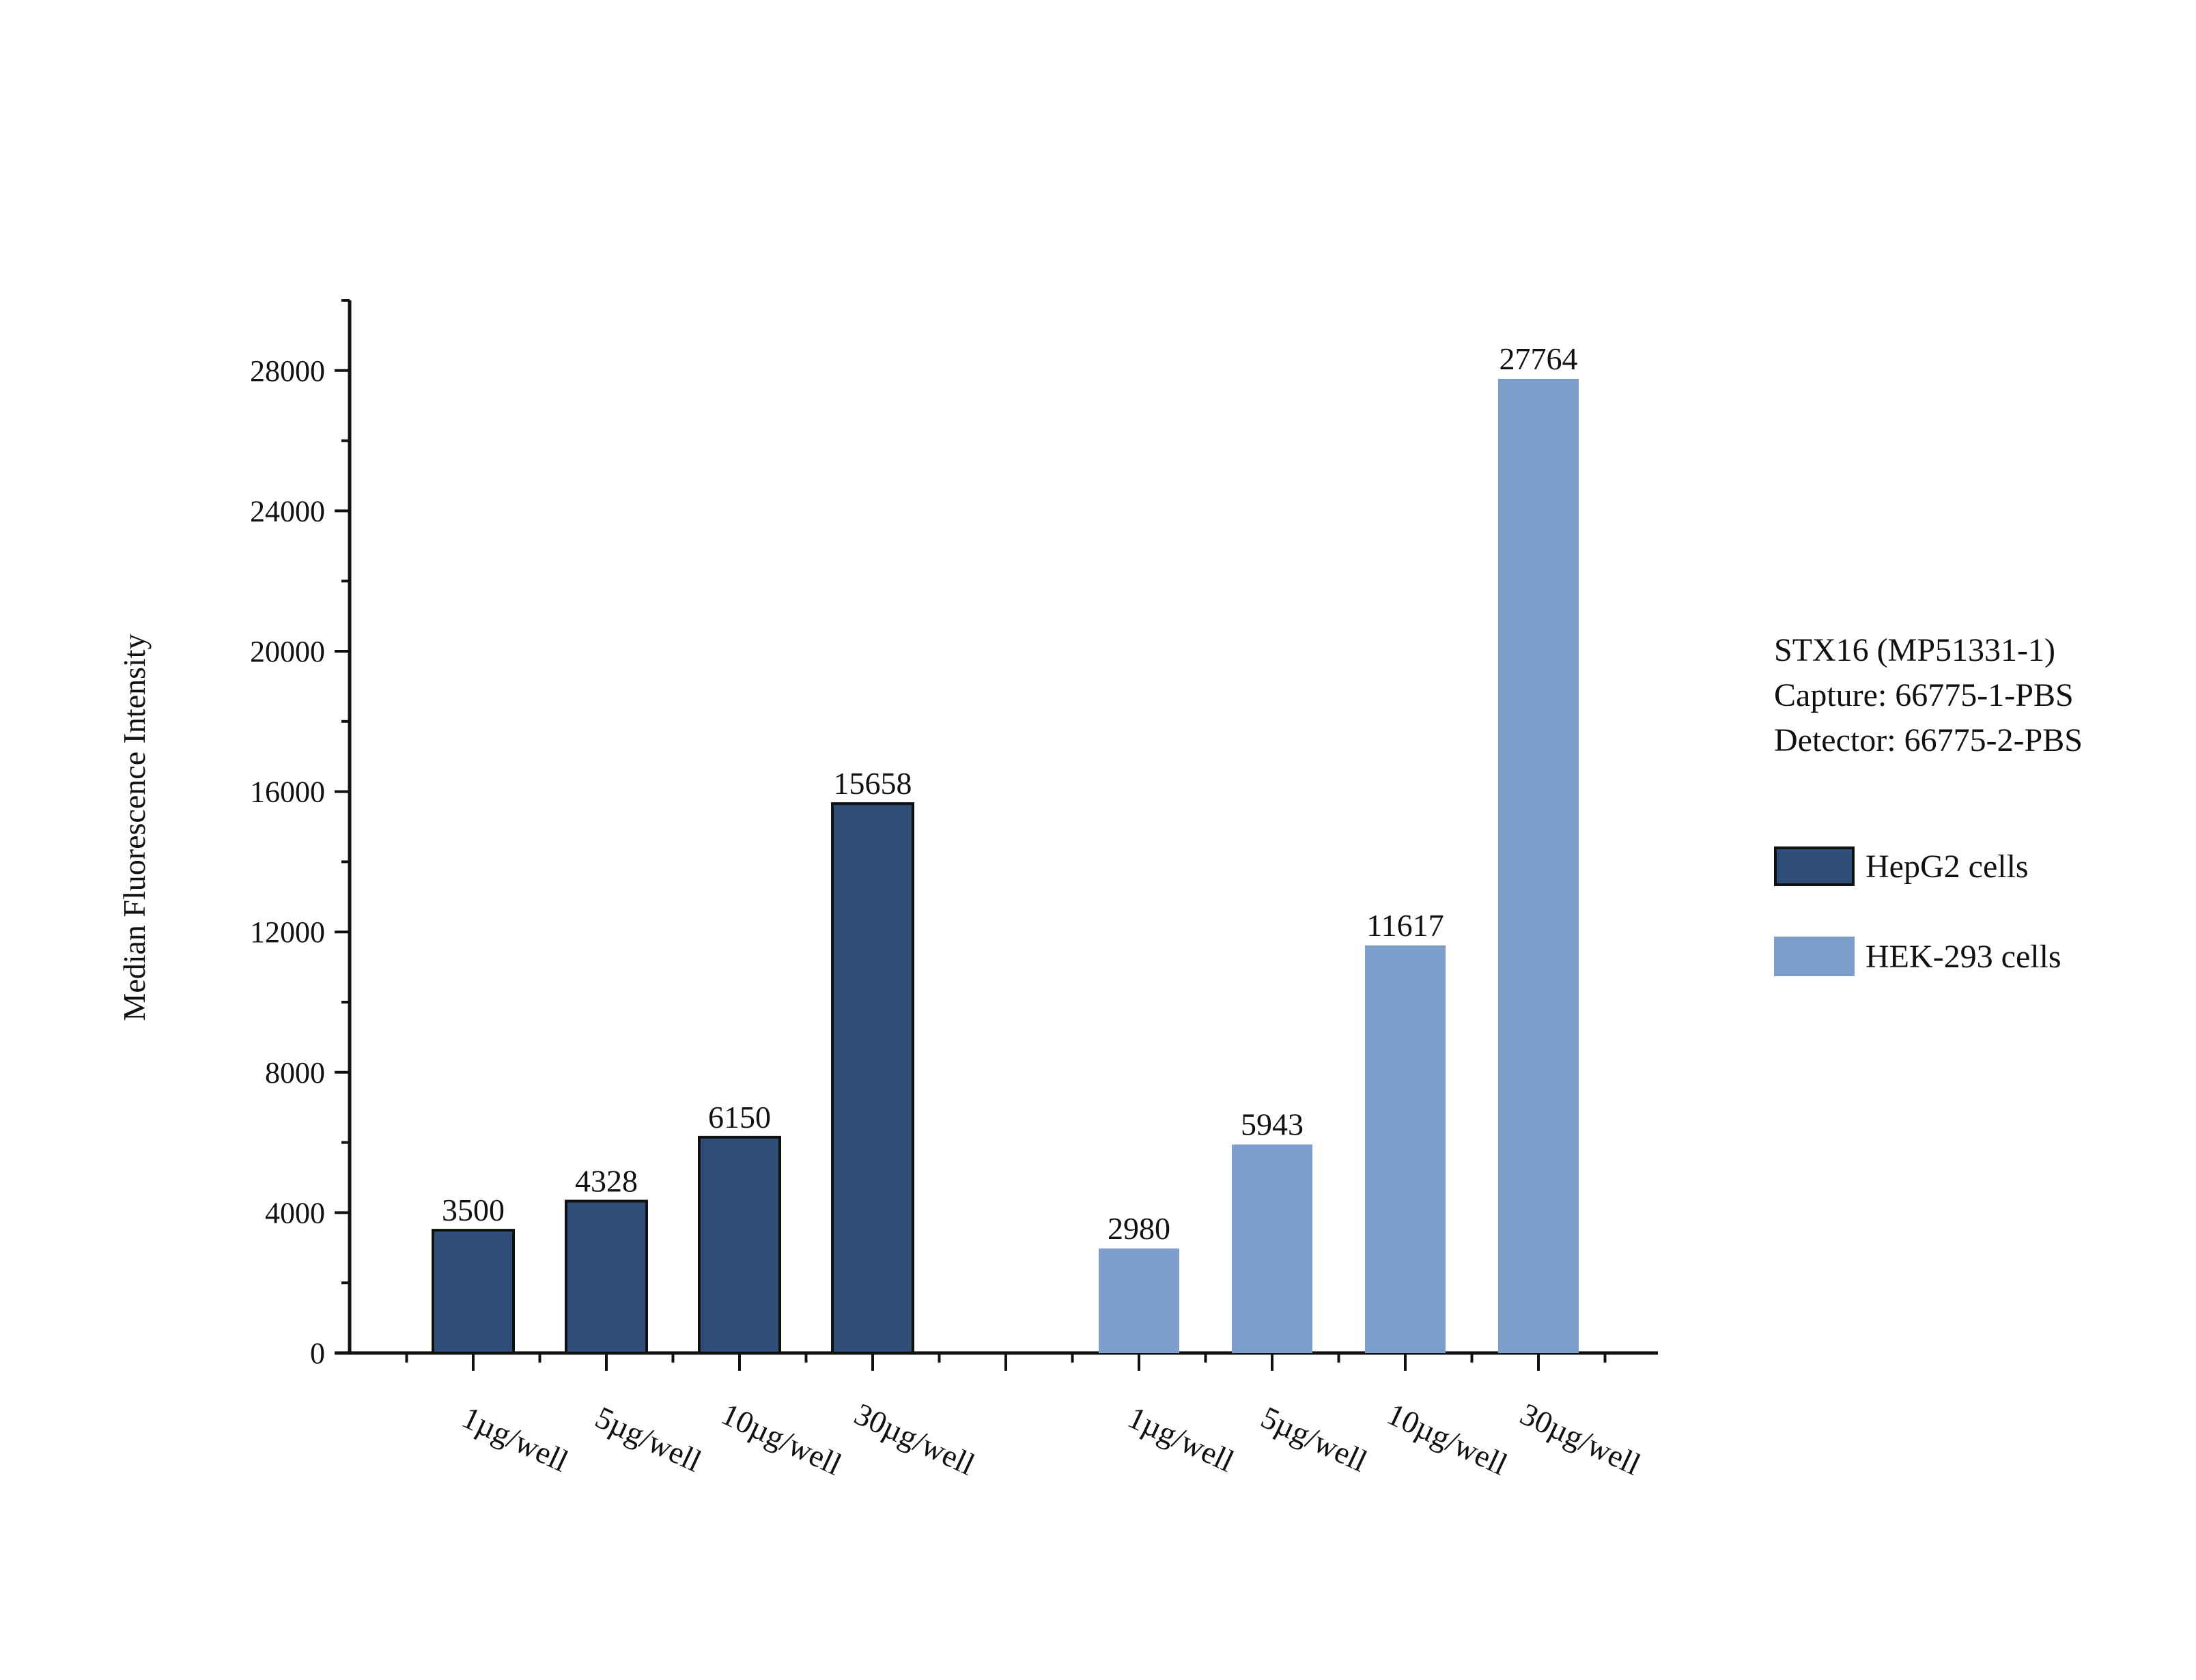  I want to click on y-tick-label: 16000, so click(287, 792).